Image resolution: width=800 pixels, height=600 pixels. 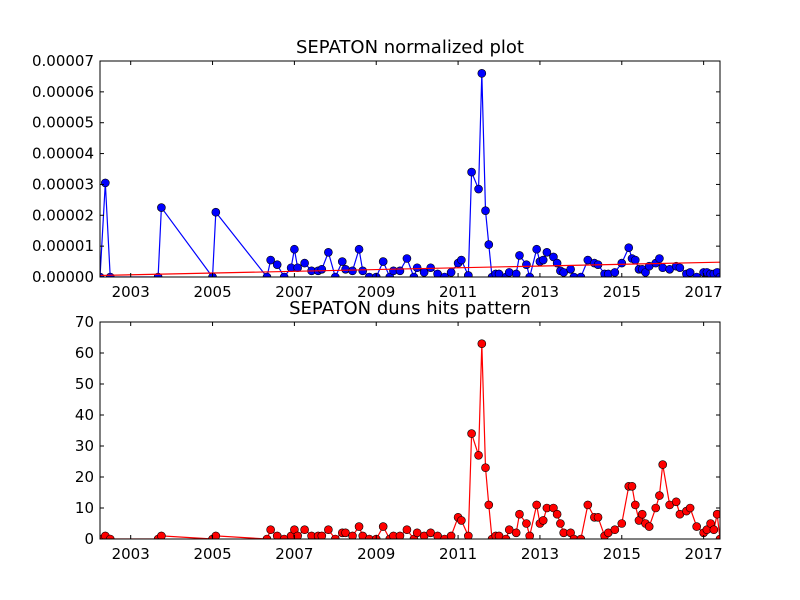 I want to click on y-tick-label: 20, so click(x=84, y=477).